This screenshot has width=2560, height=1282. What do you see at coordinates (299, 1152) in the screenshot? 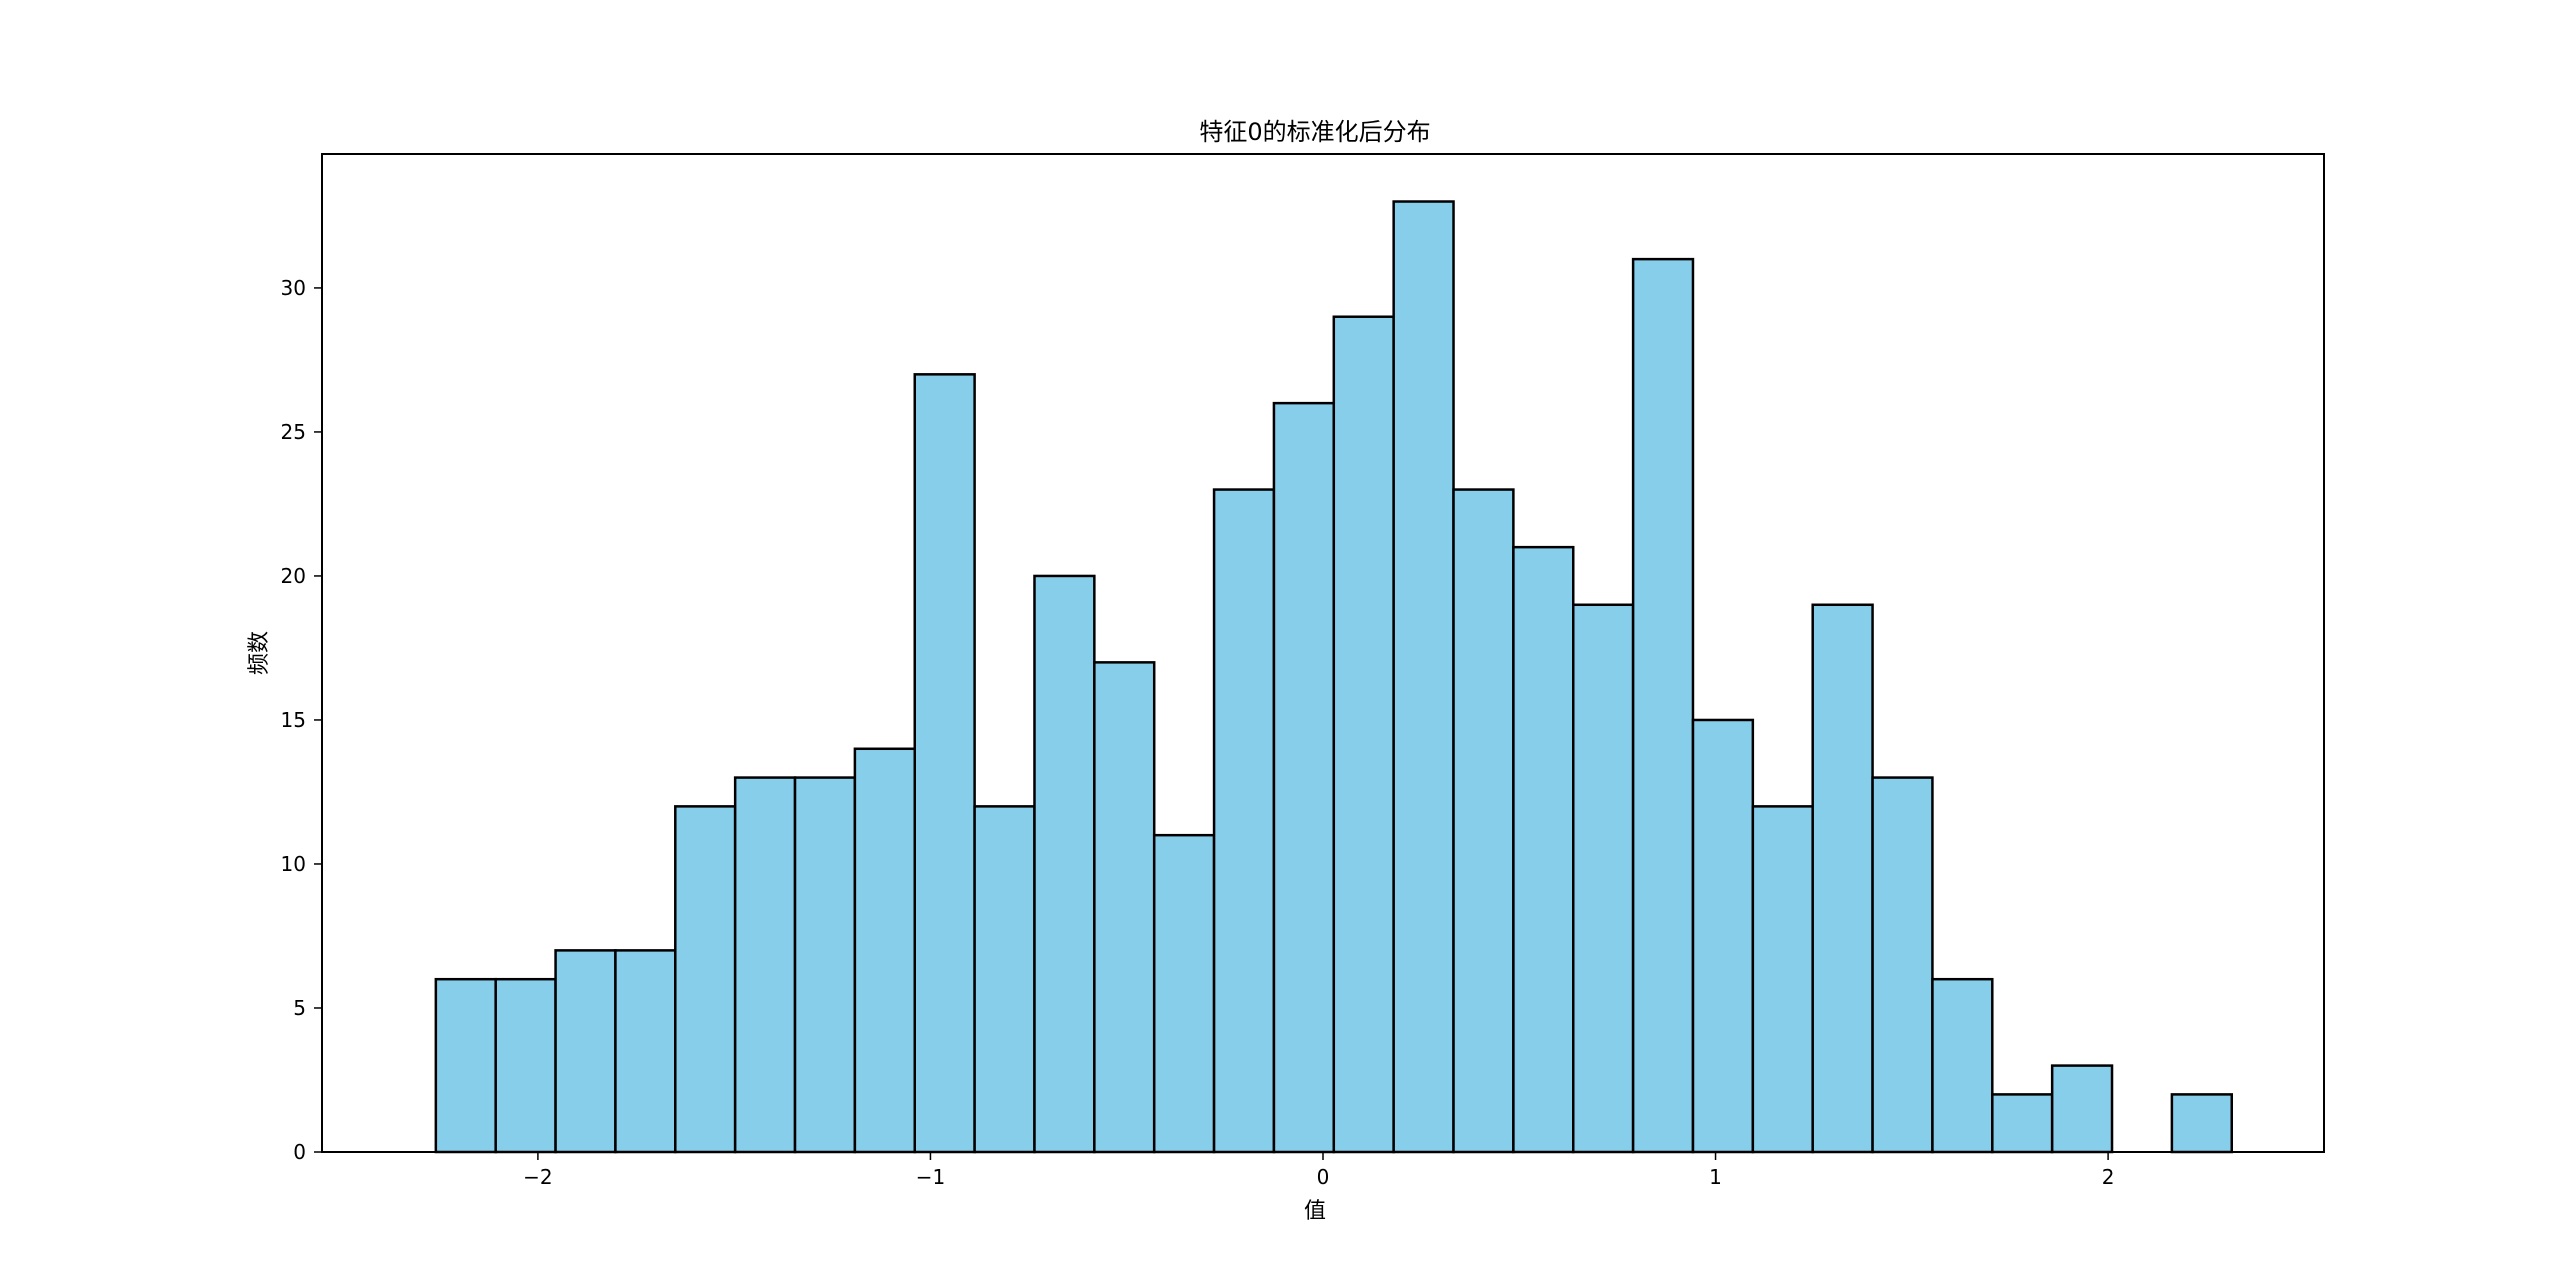
I see `y-tick-label: 0` at bounding box center [299, 1152].